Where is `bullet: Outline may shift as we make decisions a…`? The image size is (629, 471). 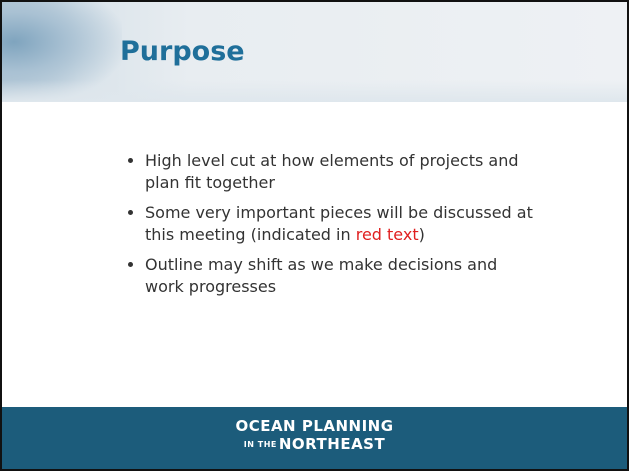 bullet: Outline may shift as we make decisions a… is located at coordinates (342, 276).